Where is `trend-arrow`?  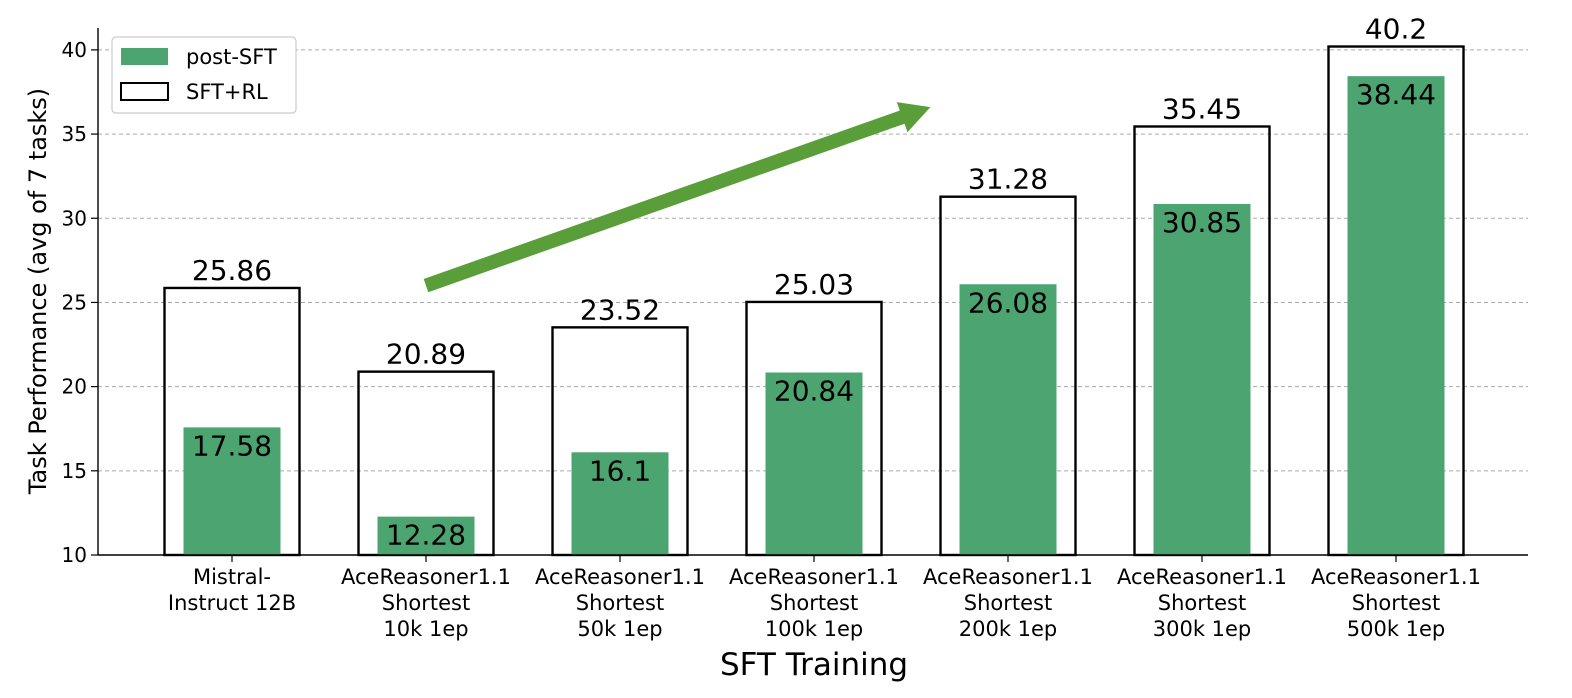
trend-arrow is located at coordinates (677, 197).